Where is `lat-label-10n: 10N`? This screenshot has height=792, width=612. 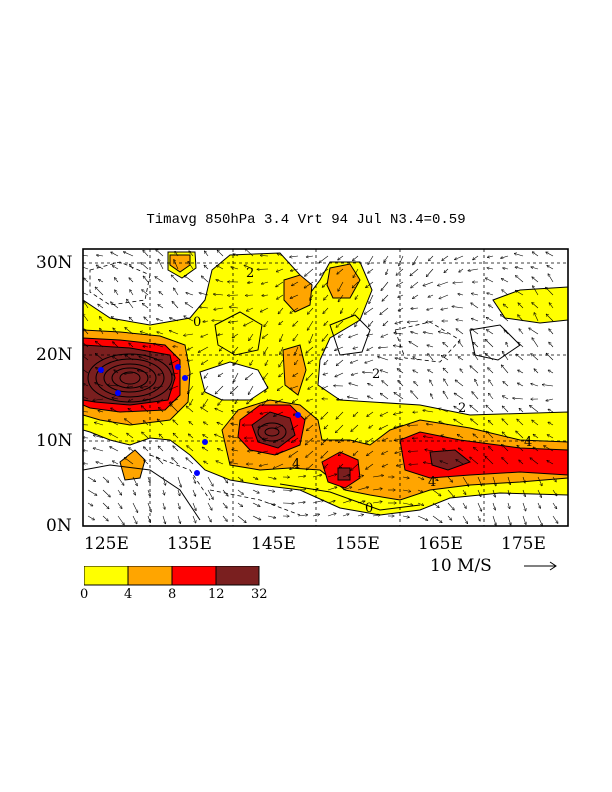 lat-label-10n: 10N is located at coordinates (54, 441).